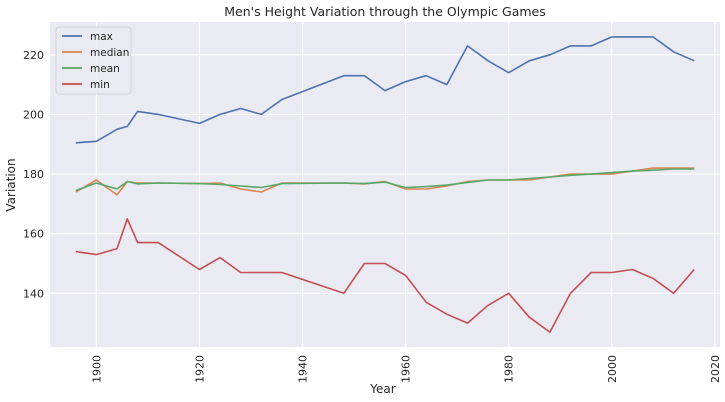  What do you see at coordinates (105, 69) in the screenshot?
I see `legend-label-mean: mean` at bounding box center [105, 69].